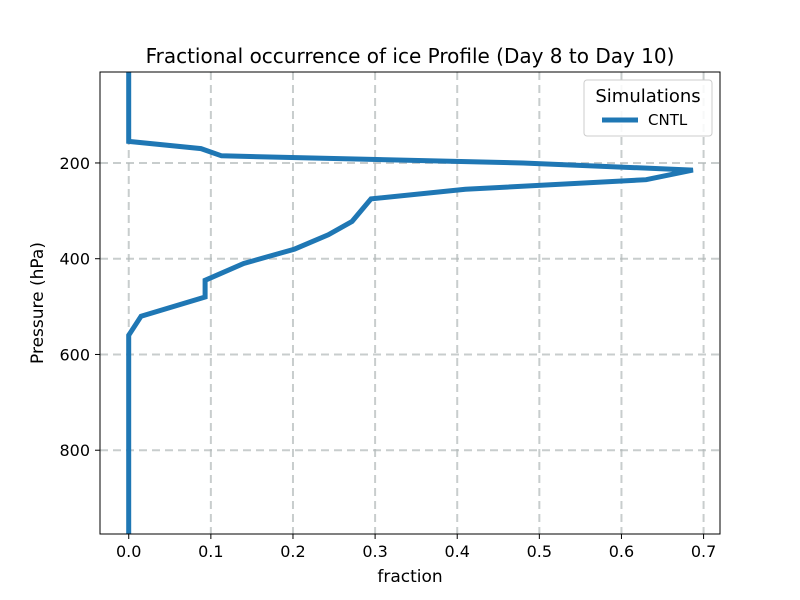 The width and height of the screenshot is (800, 600). Describe the element at coordinates (648, 108) in the screenshot. I see `legend: Simulations CNTL` at that location.